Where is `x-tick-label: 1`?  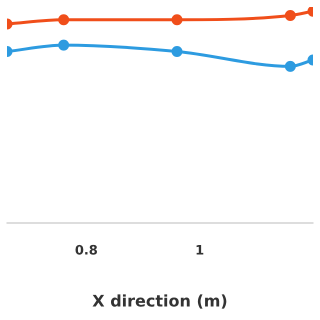 x-tick-label: 1 is located at coordinates (199, 250).